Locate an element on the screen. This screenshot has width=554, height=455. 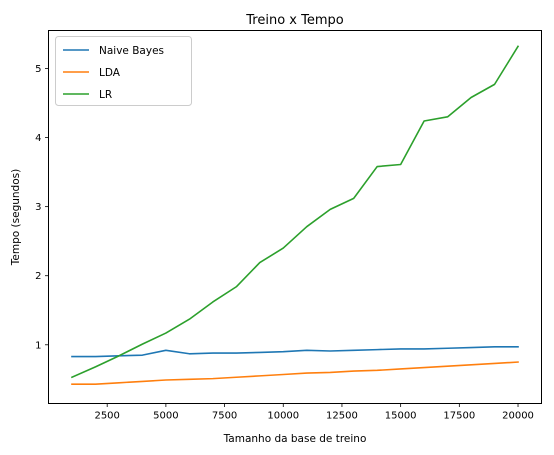
x-tick-label: 17500 is located at coordinates (459, 416).